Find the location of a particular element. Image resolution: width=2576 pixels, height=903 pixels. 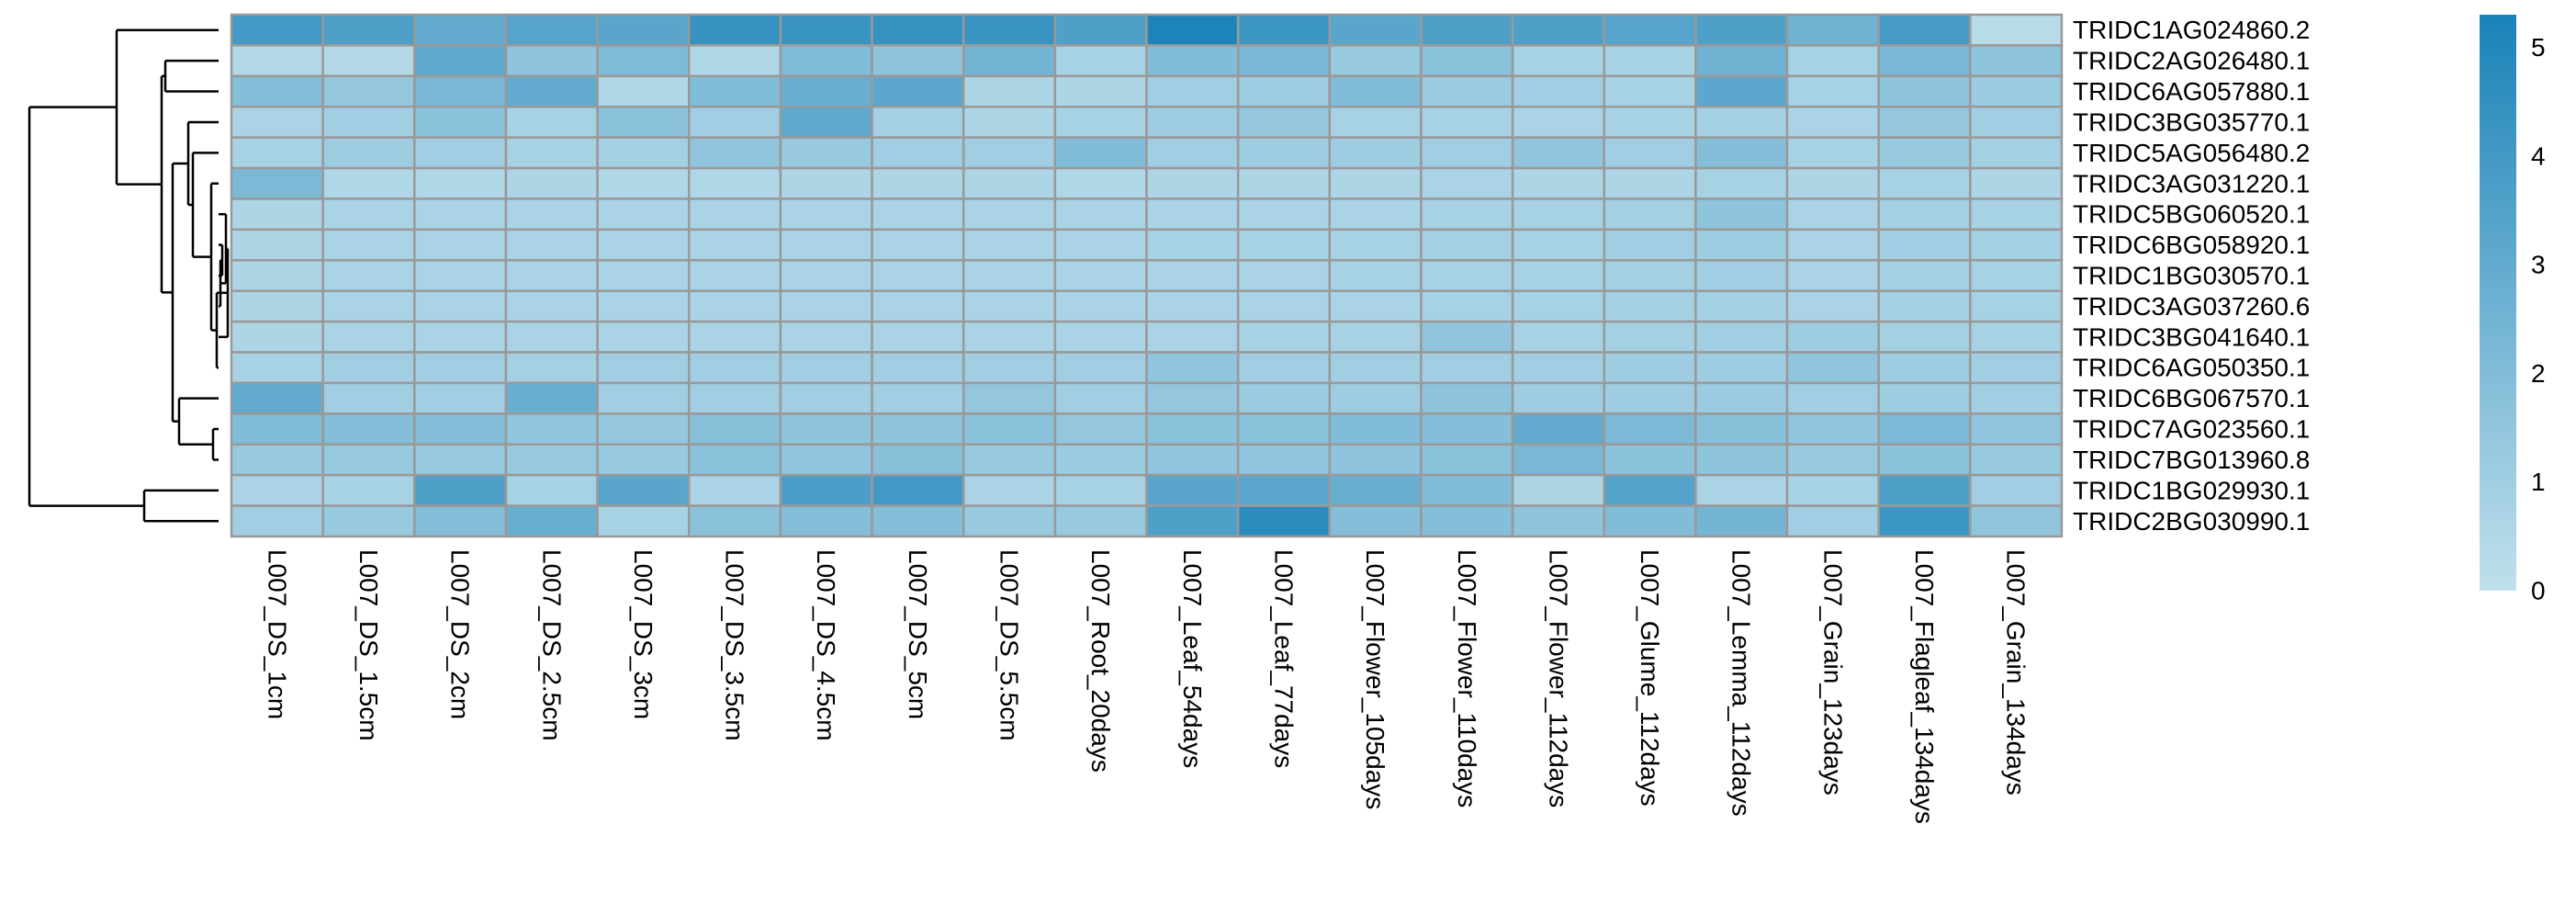

column-label: L007_Leaf_77days is located at coordinates (1283, 659).